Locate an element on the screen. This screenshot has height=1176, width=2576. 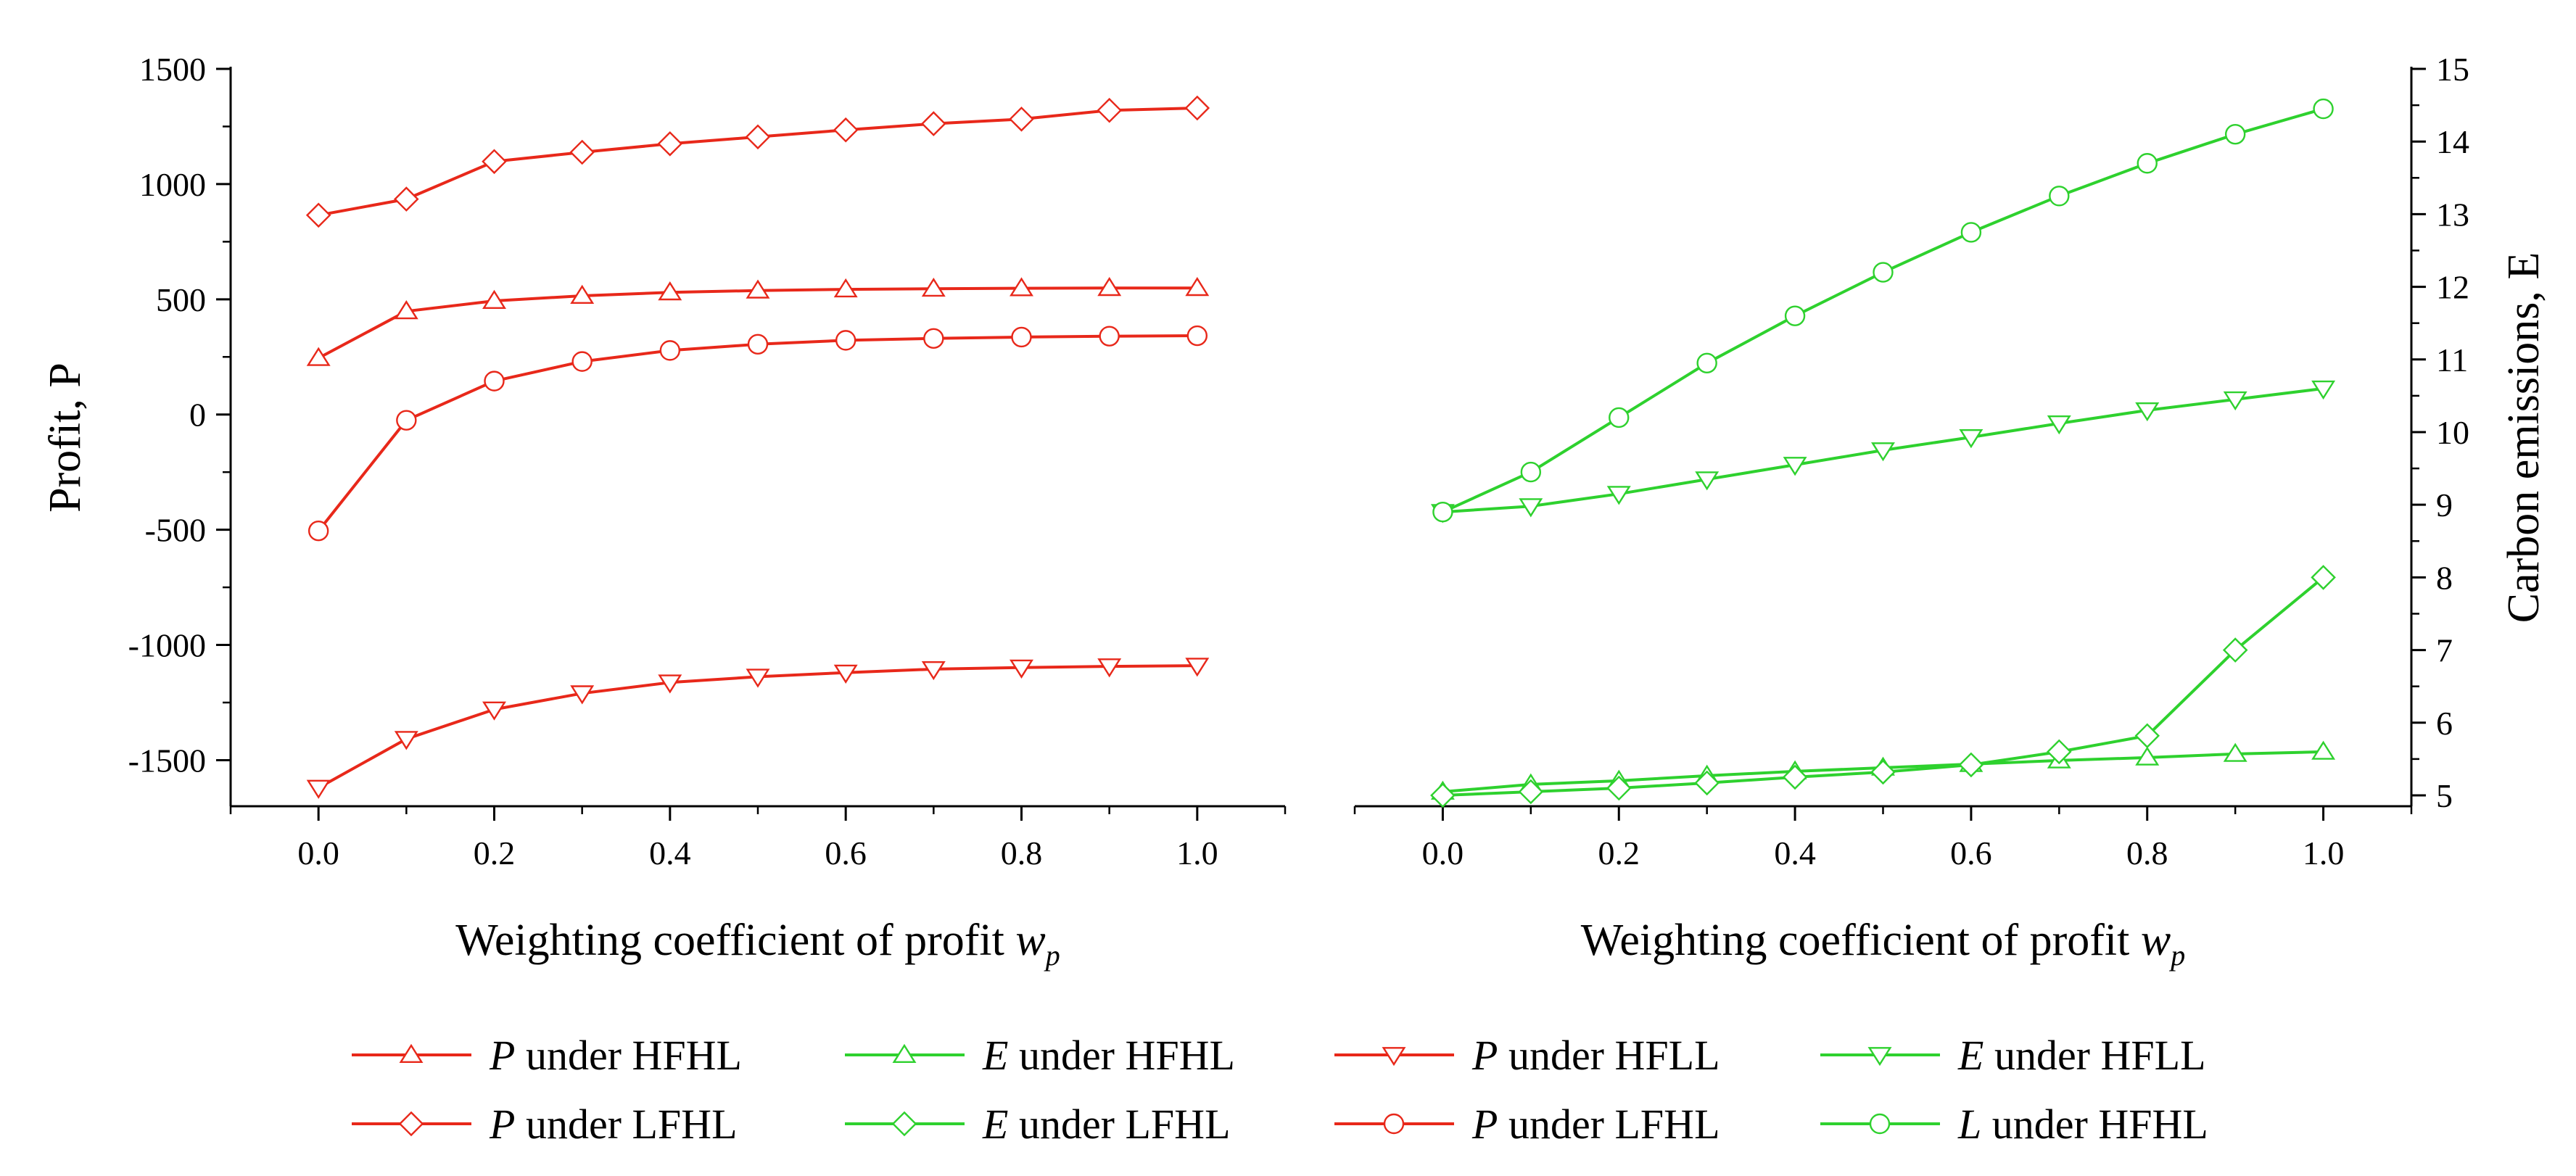
legend-label: E under LFHL is located at coordinates (1106, 1124).